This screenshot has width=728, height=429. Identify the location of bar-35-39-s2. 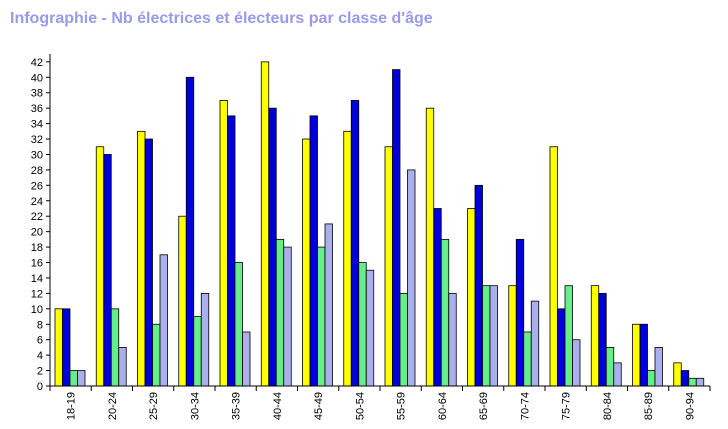
(231, 251).